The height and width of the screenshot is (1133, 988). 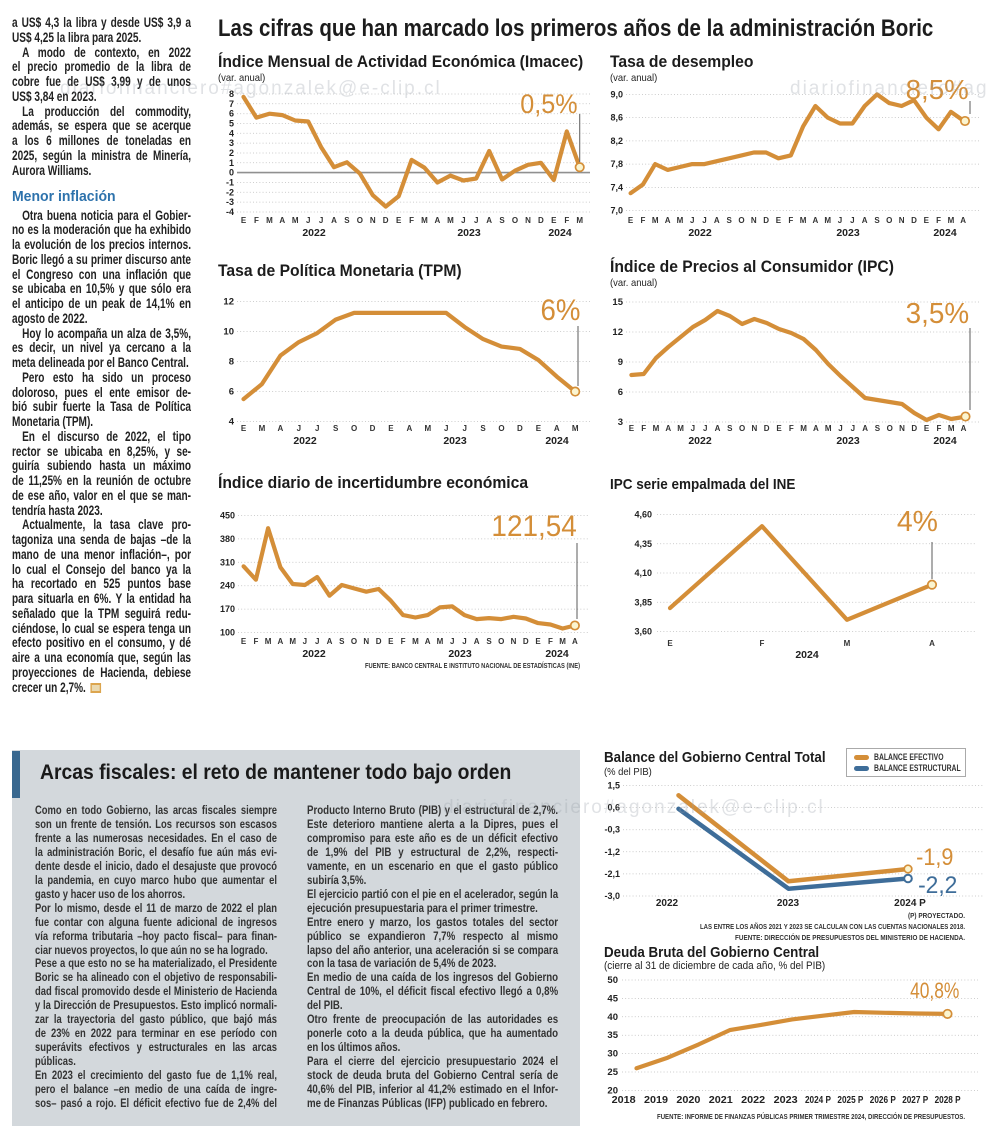 I want to click on svg-text: 2, so click(x=231, y=153).